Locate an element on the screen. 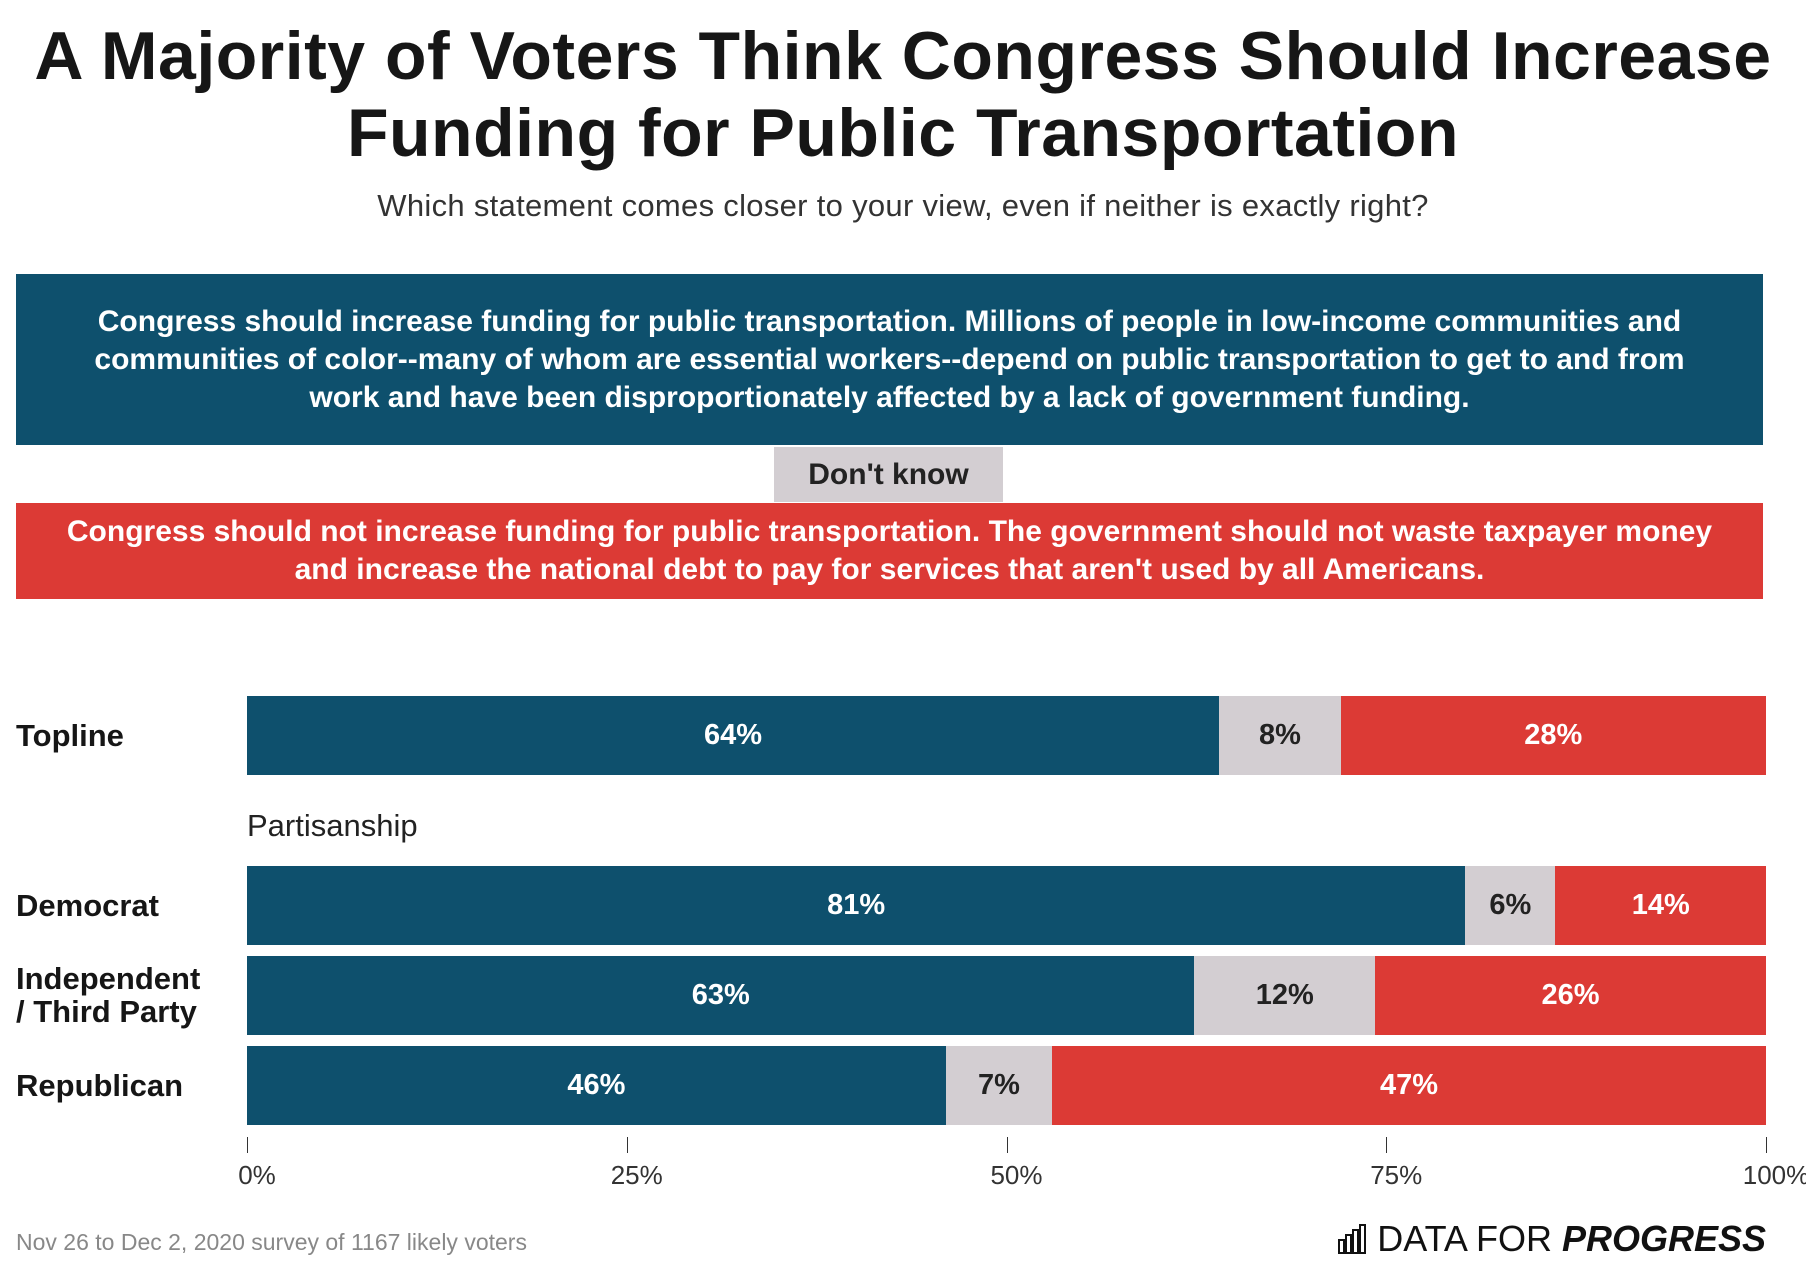  bar-segment-support: 64% is located at coordinates (733, 735).